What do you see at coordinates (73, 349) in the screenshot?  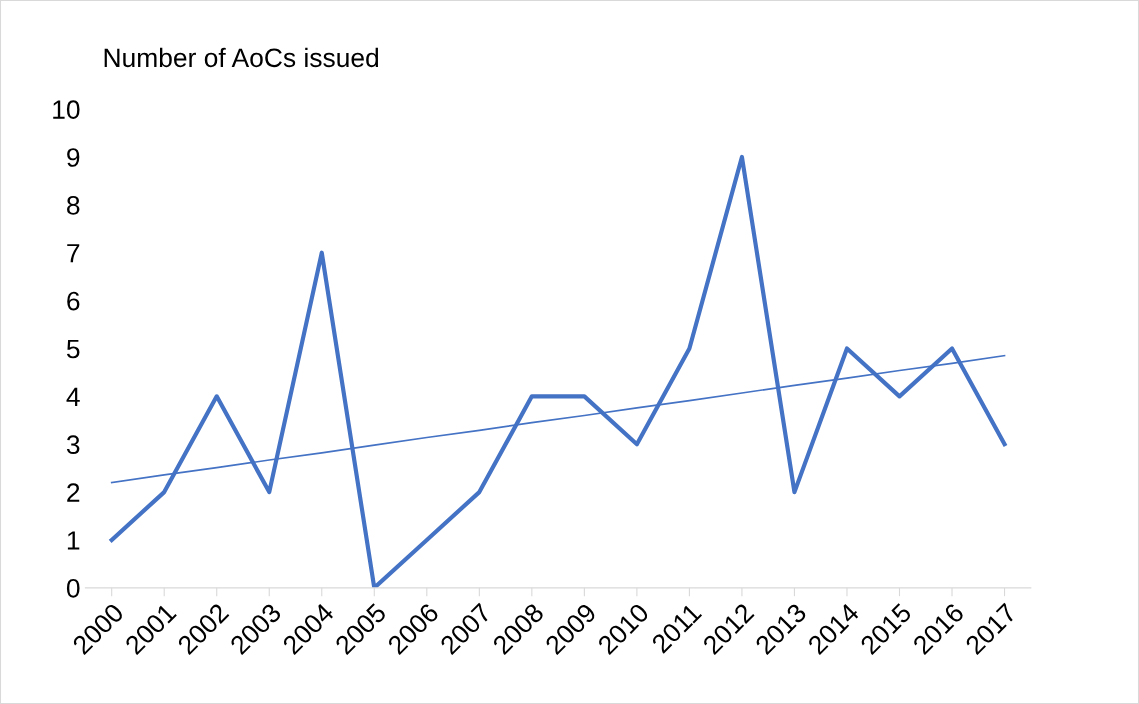 I see `y-tick-label: 5` at bounding box center [73, 349].